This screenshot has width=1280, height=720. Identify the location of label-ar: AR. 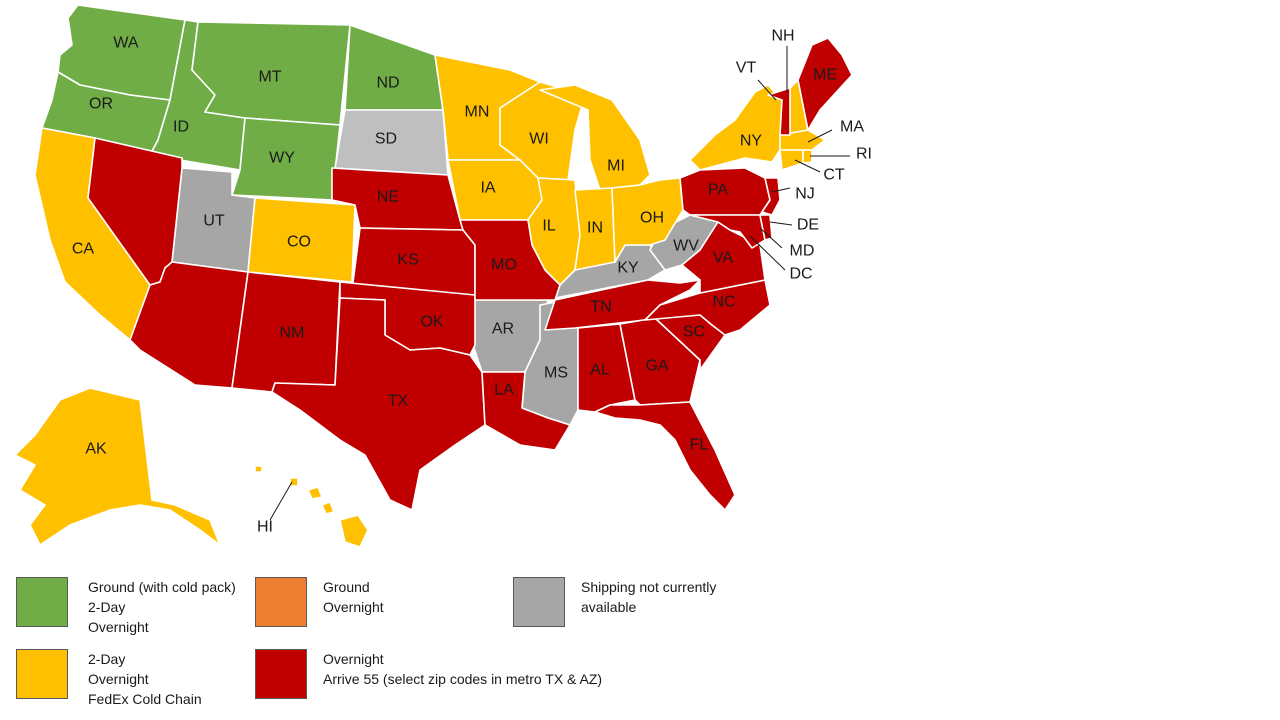
(503, 329).